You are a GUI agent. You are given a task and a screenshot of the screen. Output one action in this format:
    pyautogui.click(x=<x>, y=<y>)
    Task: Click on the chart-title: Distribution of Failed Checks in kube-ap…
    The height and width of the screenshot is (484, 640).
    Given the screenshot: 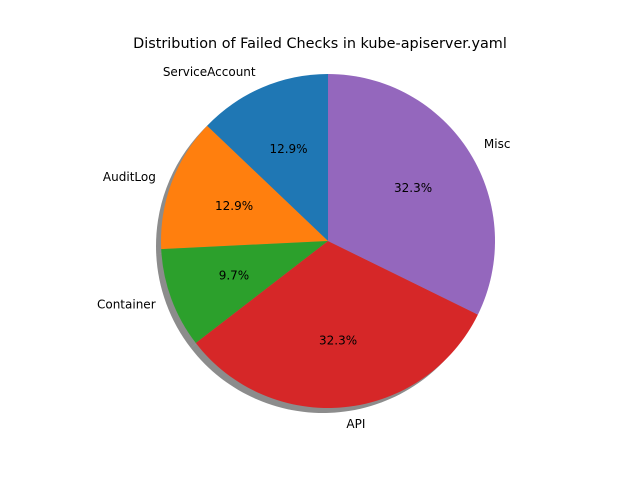 What is the action you would take?
    pyautogui.click(x=320, y=44)
    